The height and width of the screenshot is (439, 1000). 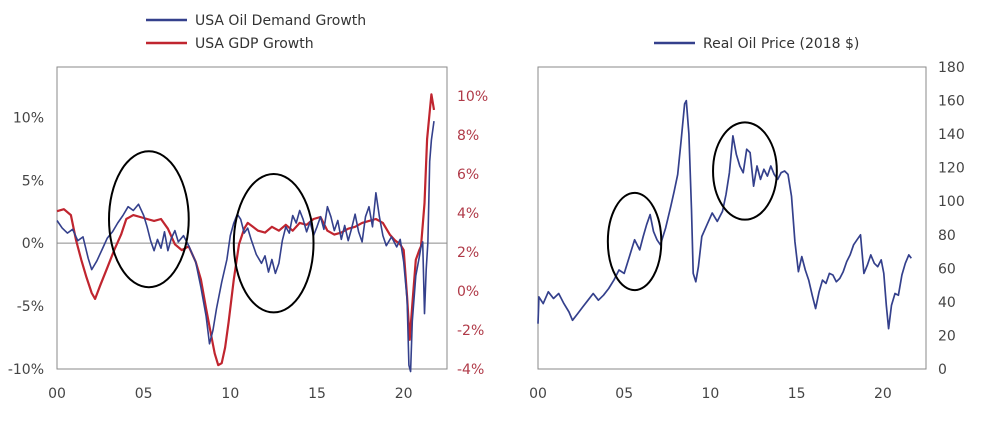 I want to click on y-right-tick-label: 140, so click(x=951, y=135).